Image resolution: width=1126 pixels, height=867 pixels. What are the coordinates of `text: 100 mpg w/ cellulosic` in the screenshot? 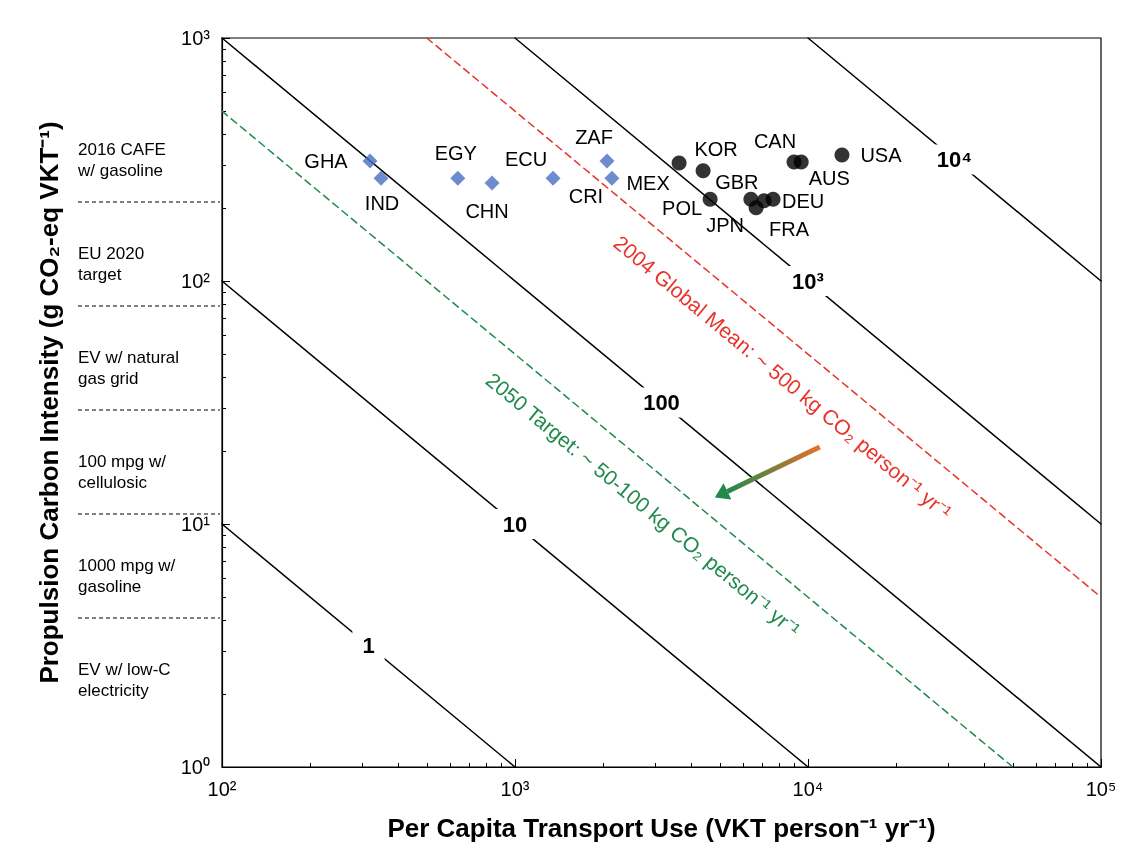 It's located at (122, 472).